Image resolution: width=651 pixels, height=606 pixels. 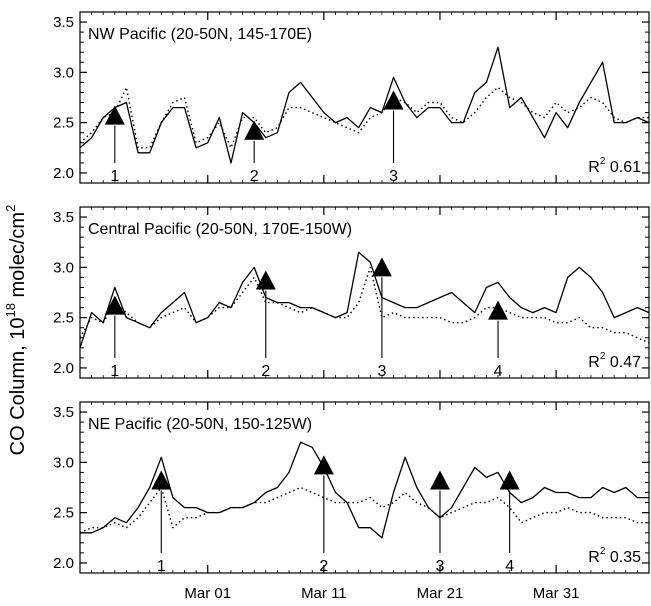 I want to click on y-axis-label-unit: molec/cm, so click(x=18, y=257).